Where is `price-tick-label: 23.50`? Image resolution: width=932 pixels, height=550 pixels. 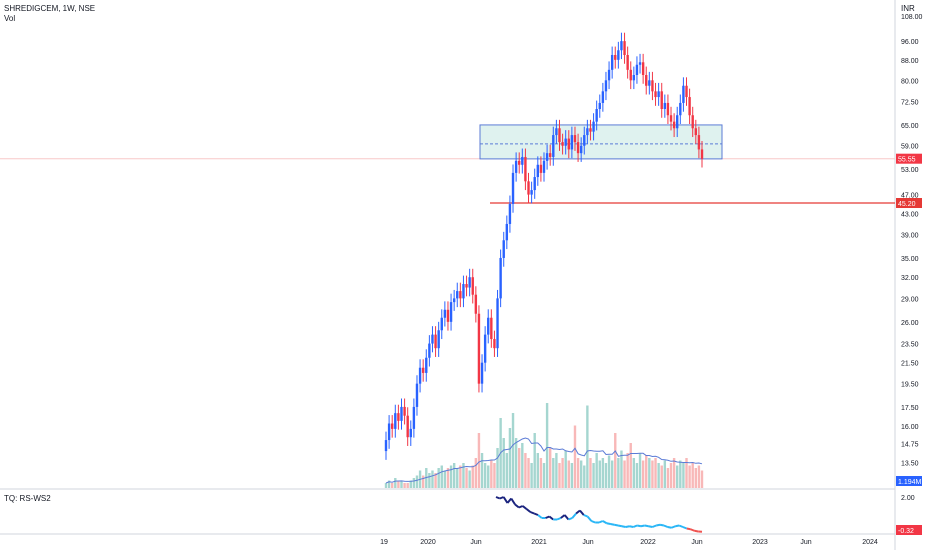
price-tick-label: 23.50 is located at coordinates (910, 345).